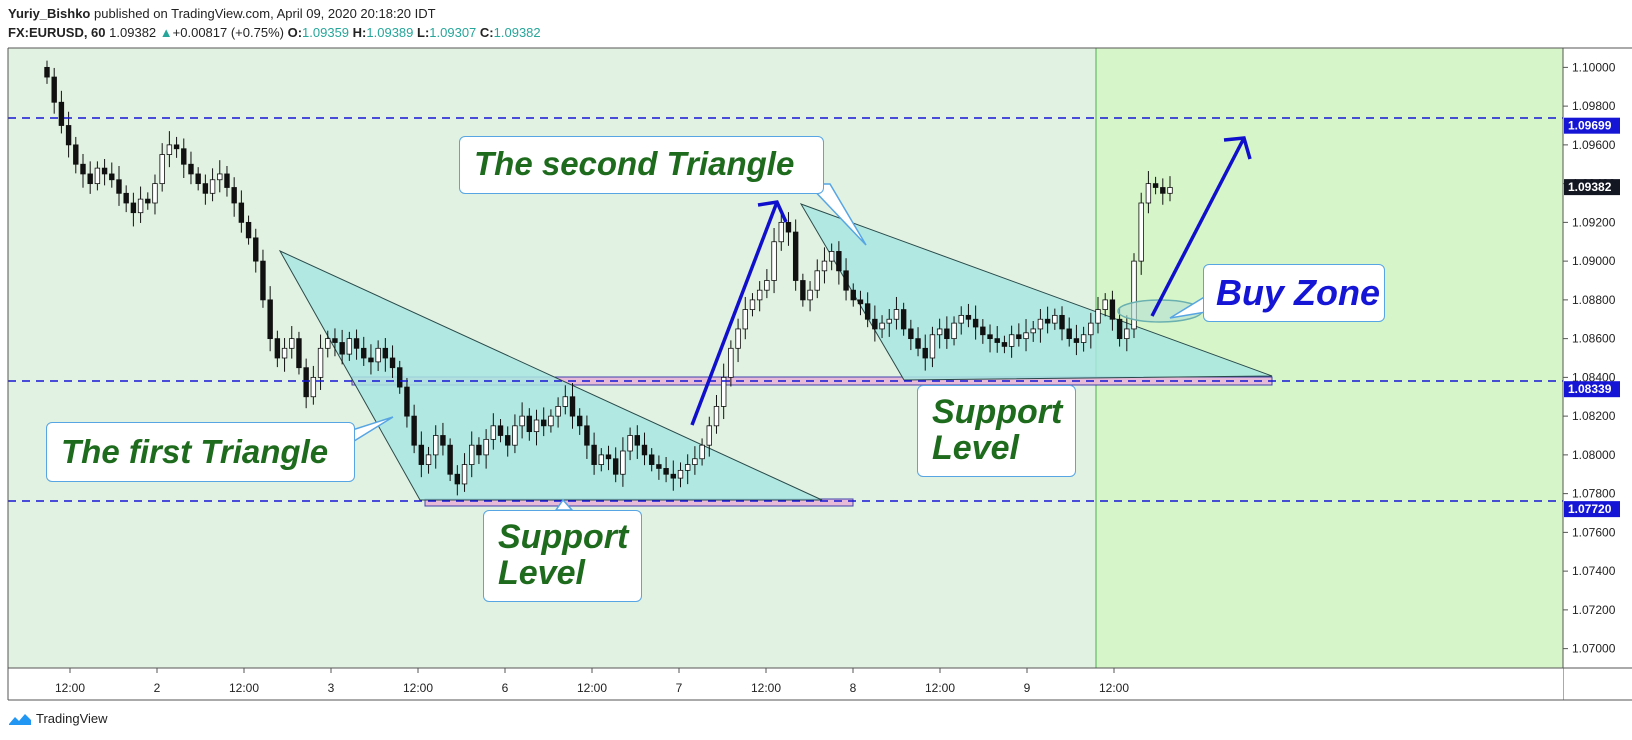 The height and width of the screenshot is (740, 1632). I want to click on price-axis, so click(1597, 358).